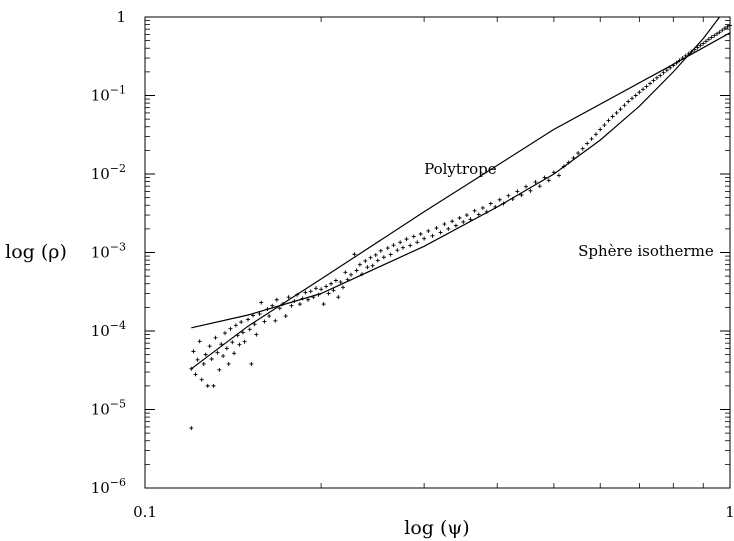 Image resolution: width=734 pixels, height=541 pixels. Describe the element at coordinates (729, 512) in the screenshot. I see `x-tick-label: 1` at that location.